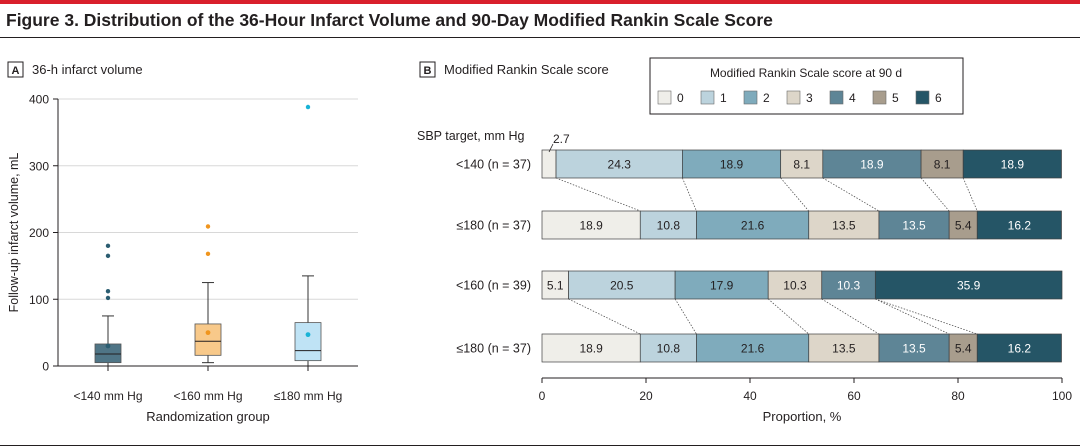 The height and width of the screenshot is (448, 1080). I want to click on y-tick-label: 300, so click(39, 166).